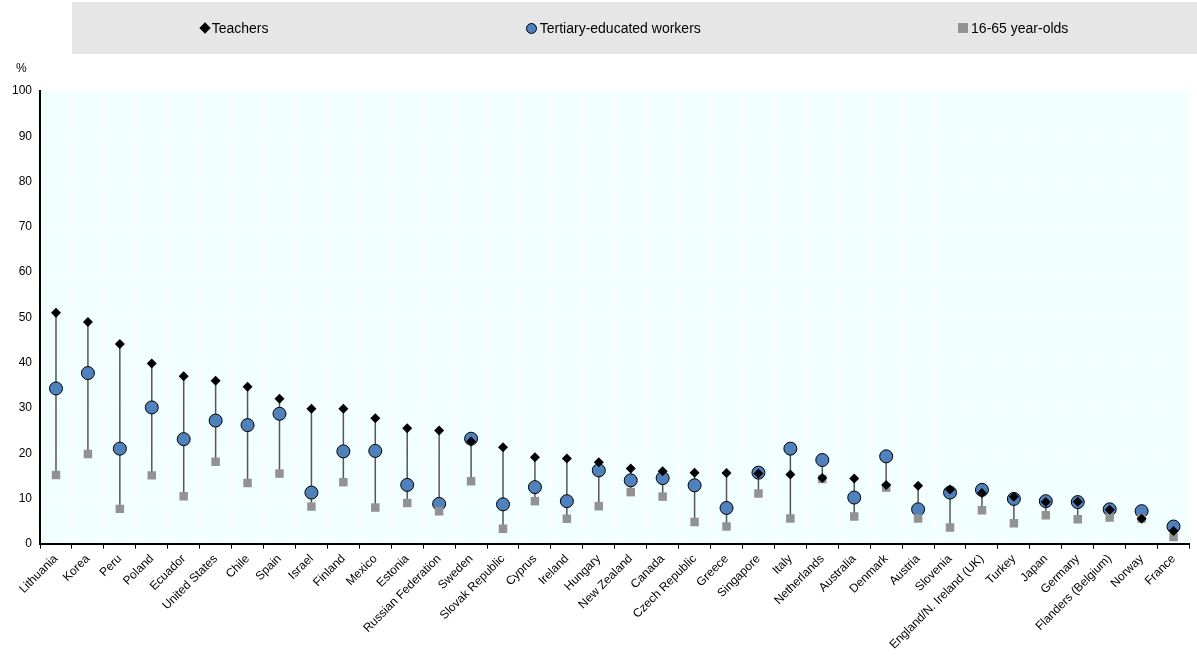  What do you see at coordinates (21, 68) in the screenshot?
I see `y-axis-title: %` at bounding box center [21, 68].